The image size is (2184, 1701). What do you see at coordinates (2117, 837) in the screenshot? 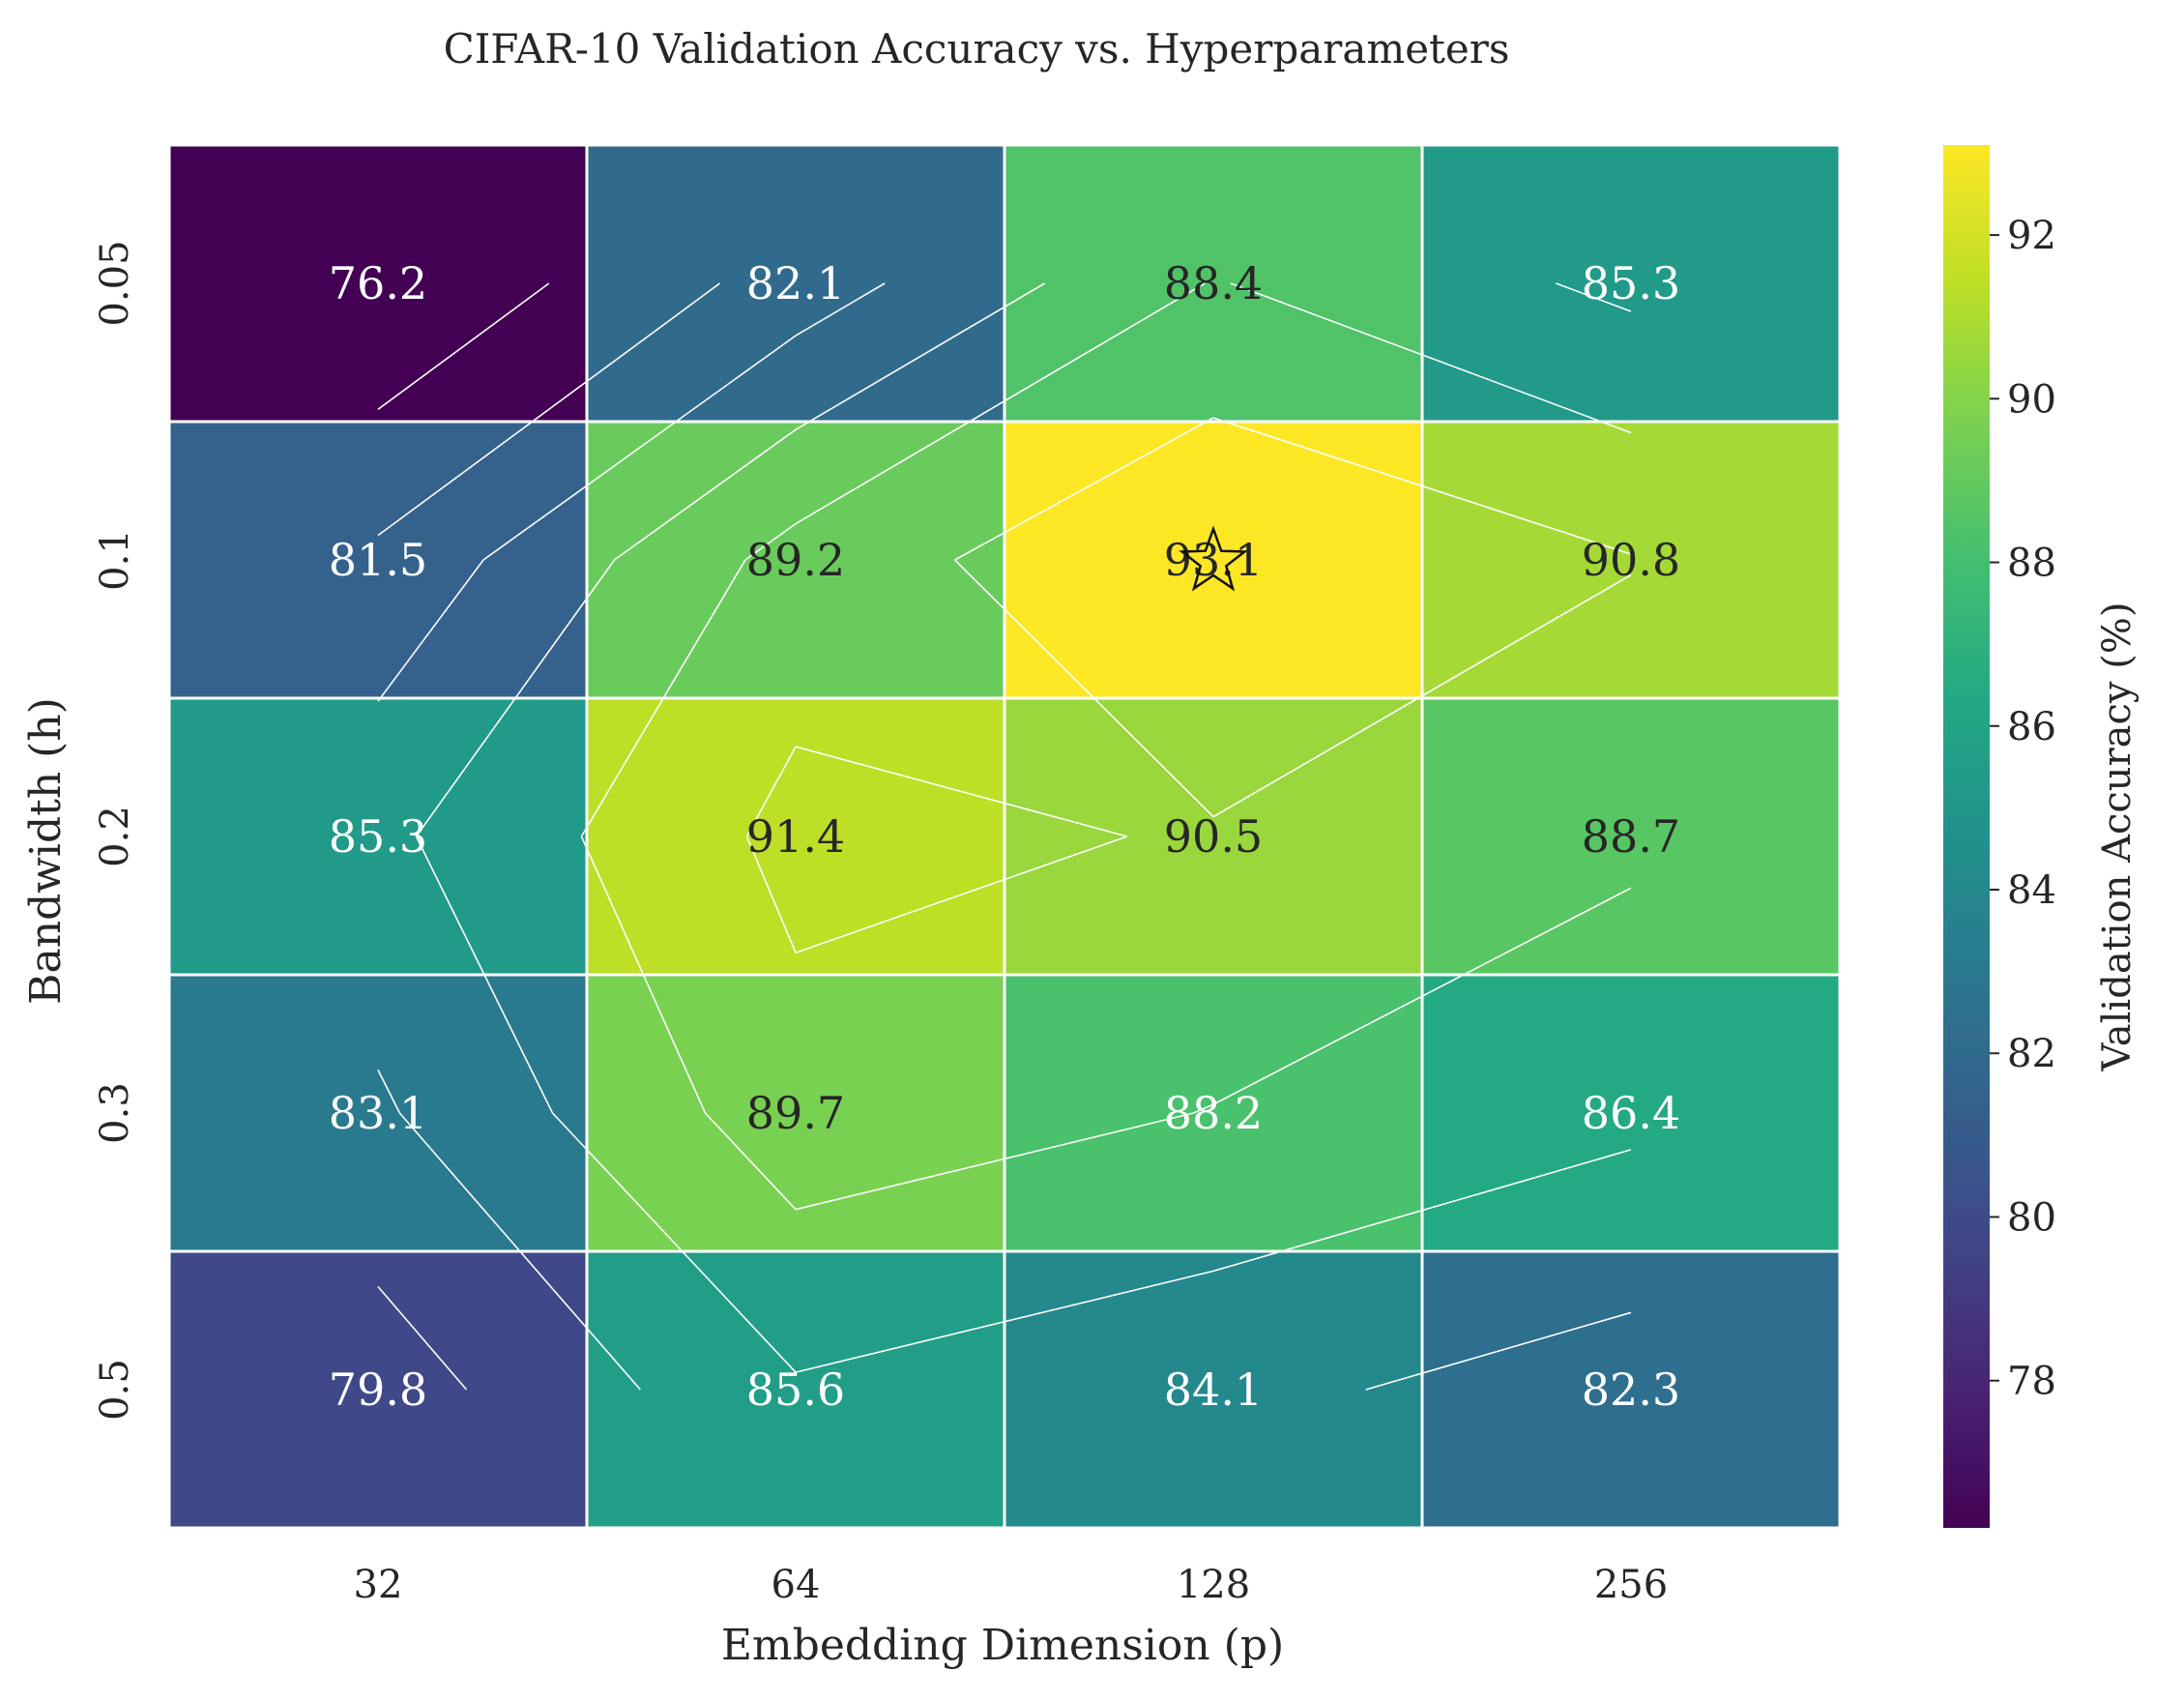
I see `colorbar-label: Validation Accuracy (%)` at bounding box center [2117, 837].